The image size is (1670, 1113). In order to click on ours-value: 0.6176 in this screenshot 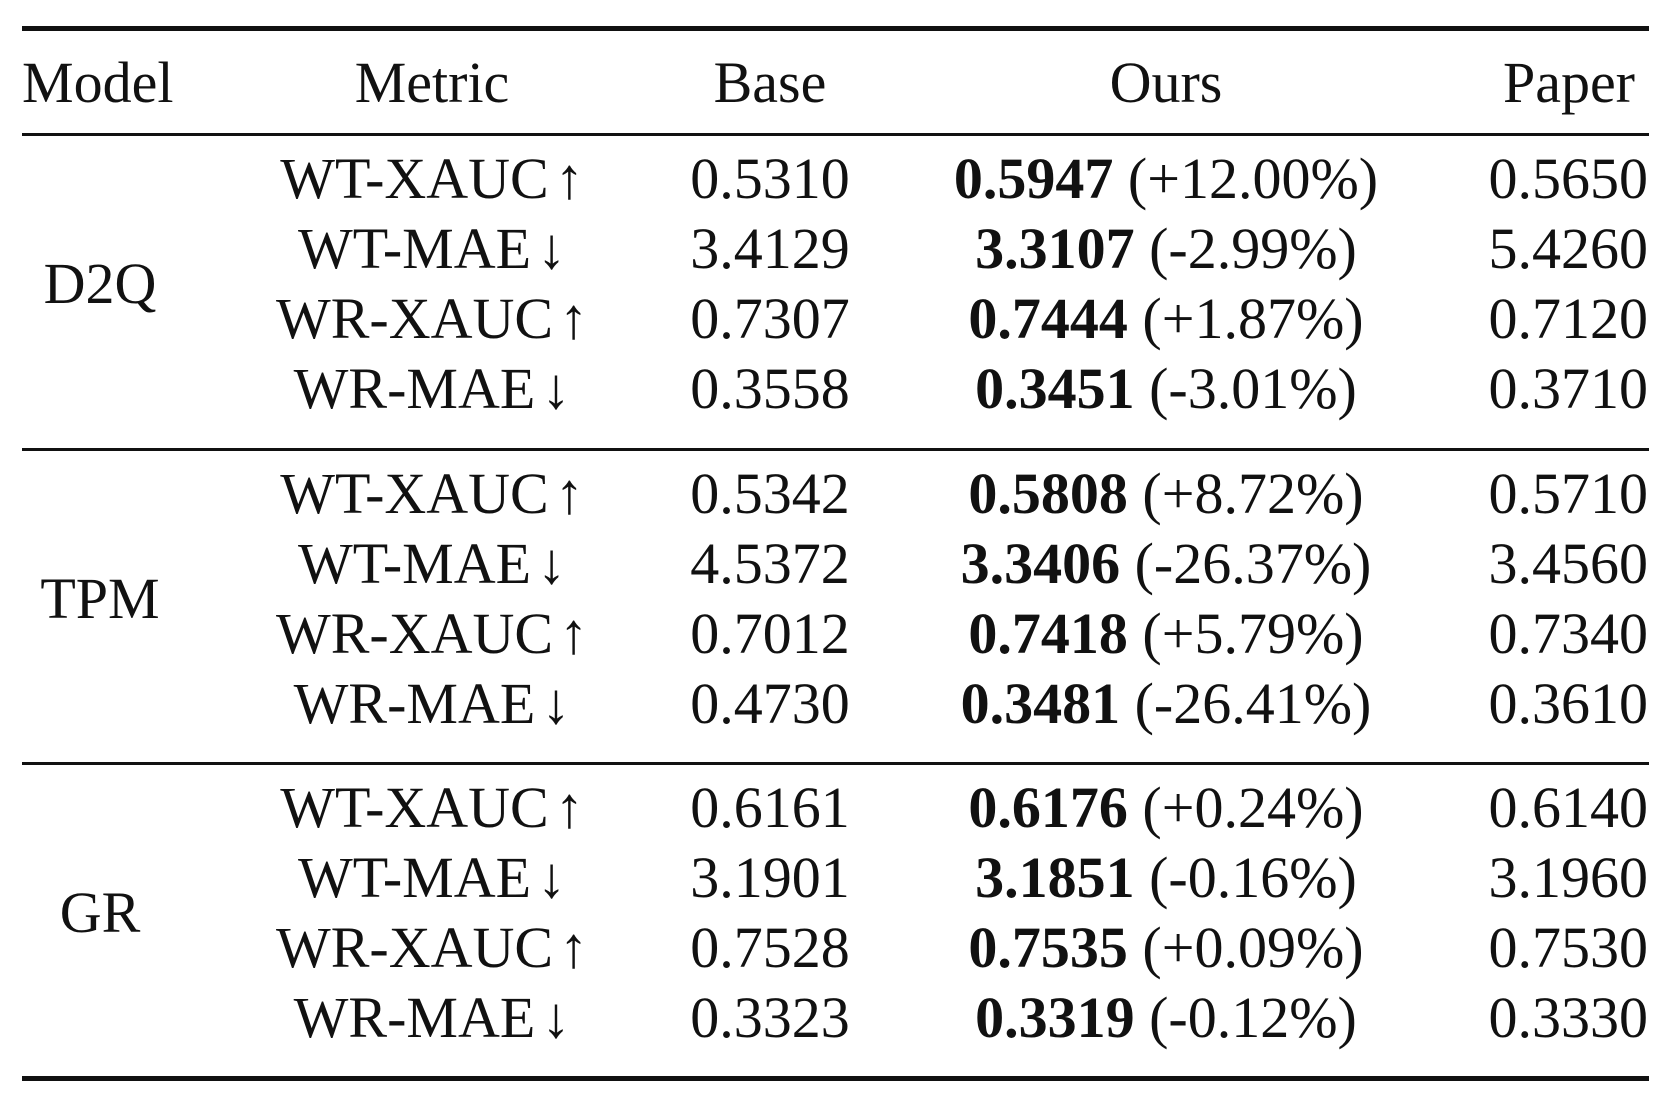, I will do `click(1048, 807)`.